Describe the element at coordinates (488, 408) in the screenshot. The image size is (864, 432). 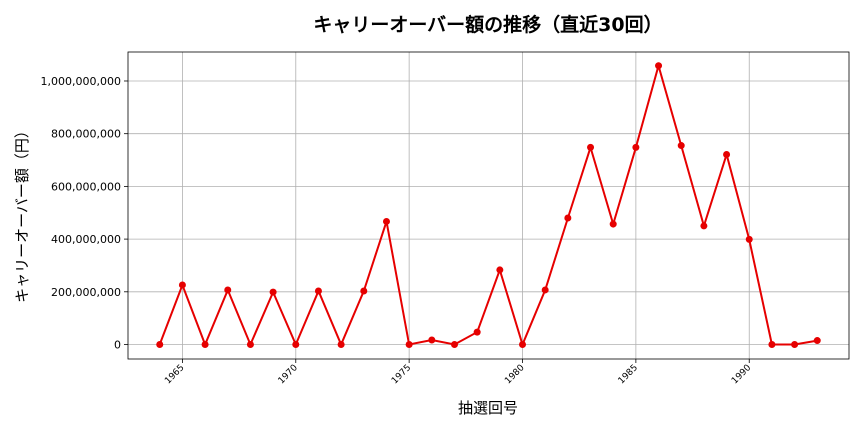
I see `x-axis-label: 抽選回号` at that location.